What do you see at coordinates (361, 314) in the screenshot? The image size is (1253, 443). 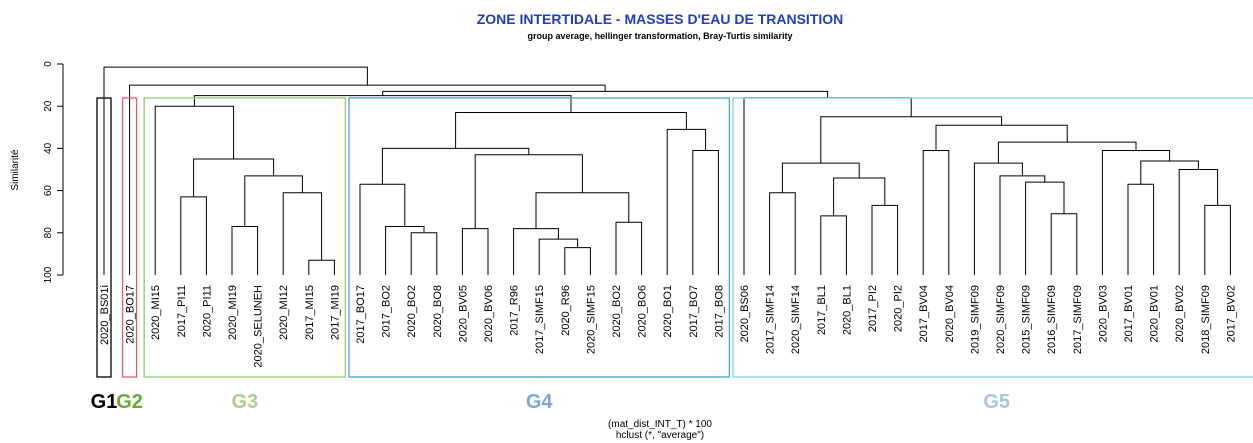 I see `leaf-label: 2017_BO17` at bounding box center [361, 314].